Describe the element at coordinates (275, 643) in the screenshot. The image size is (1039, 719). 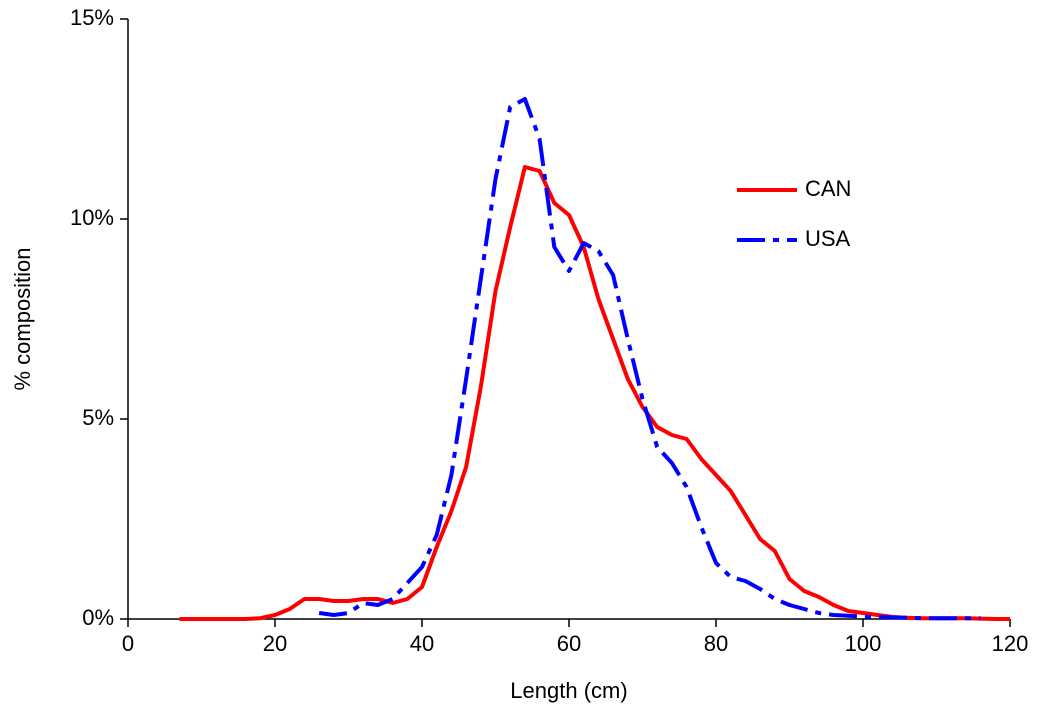
I see `x-tick-label: 20` at that location.